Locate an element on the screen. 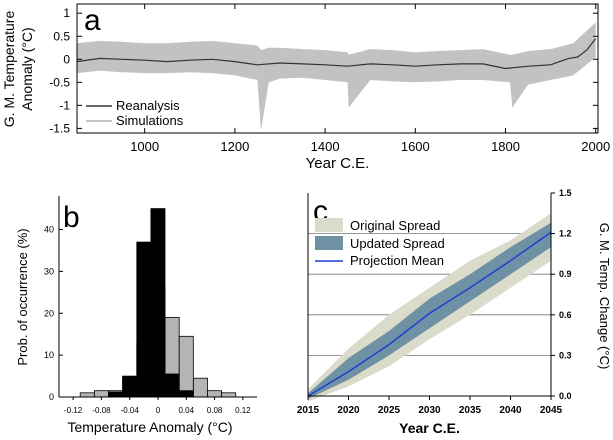  x-tick-label: -0.12 is located at coordinates (73, 410).